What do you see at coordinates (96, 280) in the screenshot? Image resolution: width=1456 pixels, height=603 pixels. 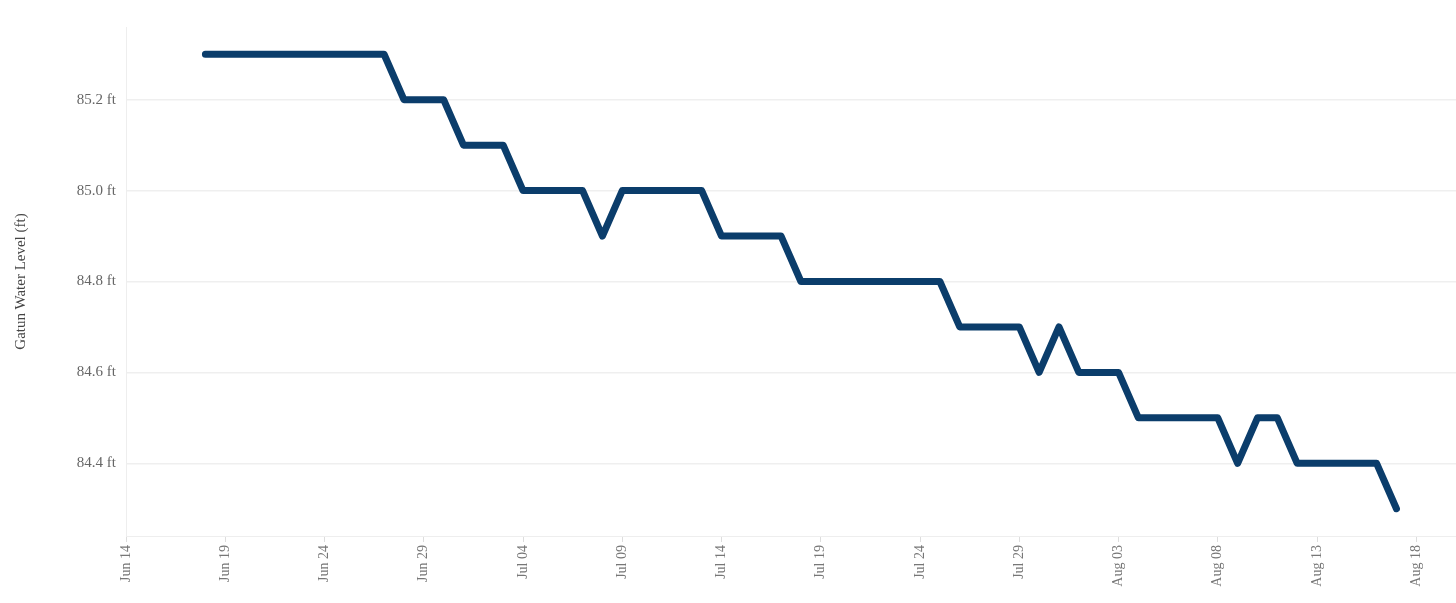 I see `y-tick-label: 84.8 ft` at bounding box center [96, 280].